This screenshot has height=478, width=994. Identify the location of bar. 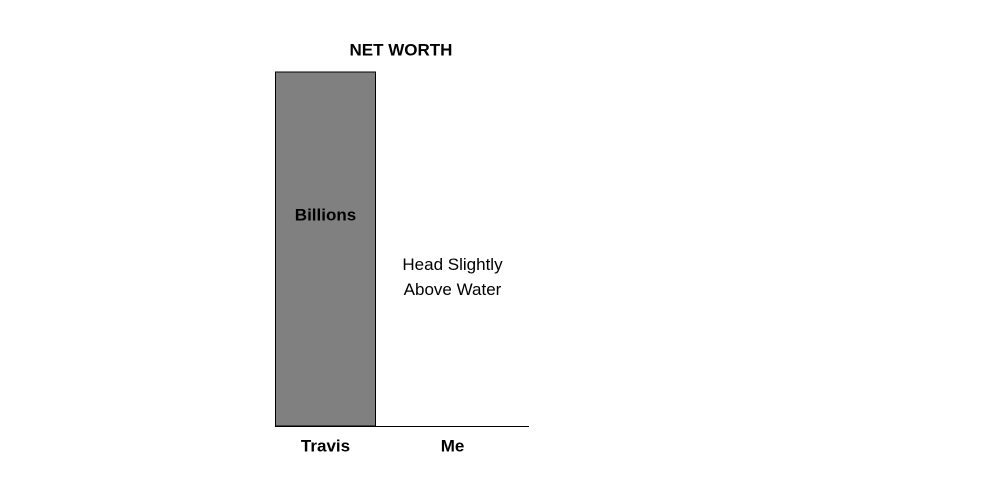
(325, 249).